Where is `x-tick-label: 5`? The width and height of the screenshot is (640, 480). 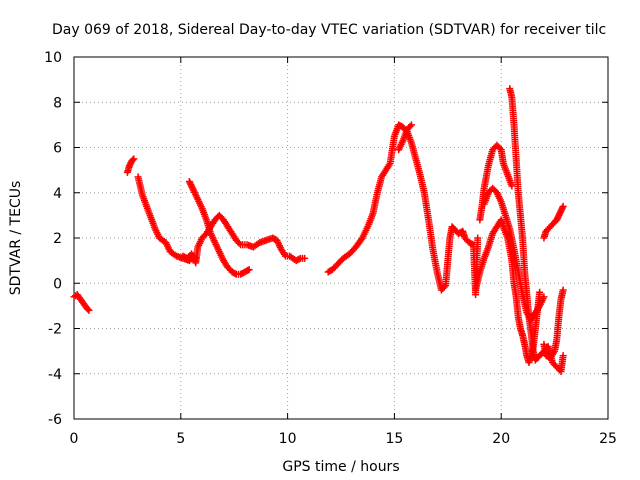
x-tick-label: 5 is located at coordinates (180, 439).